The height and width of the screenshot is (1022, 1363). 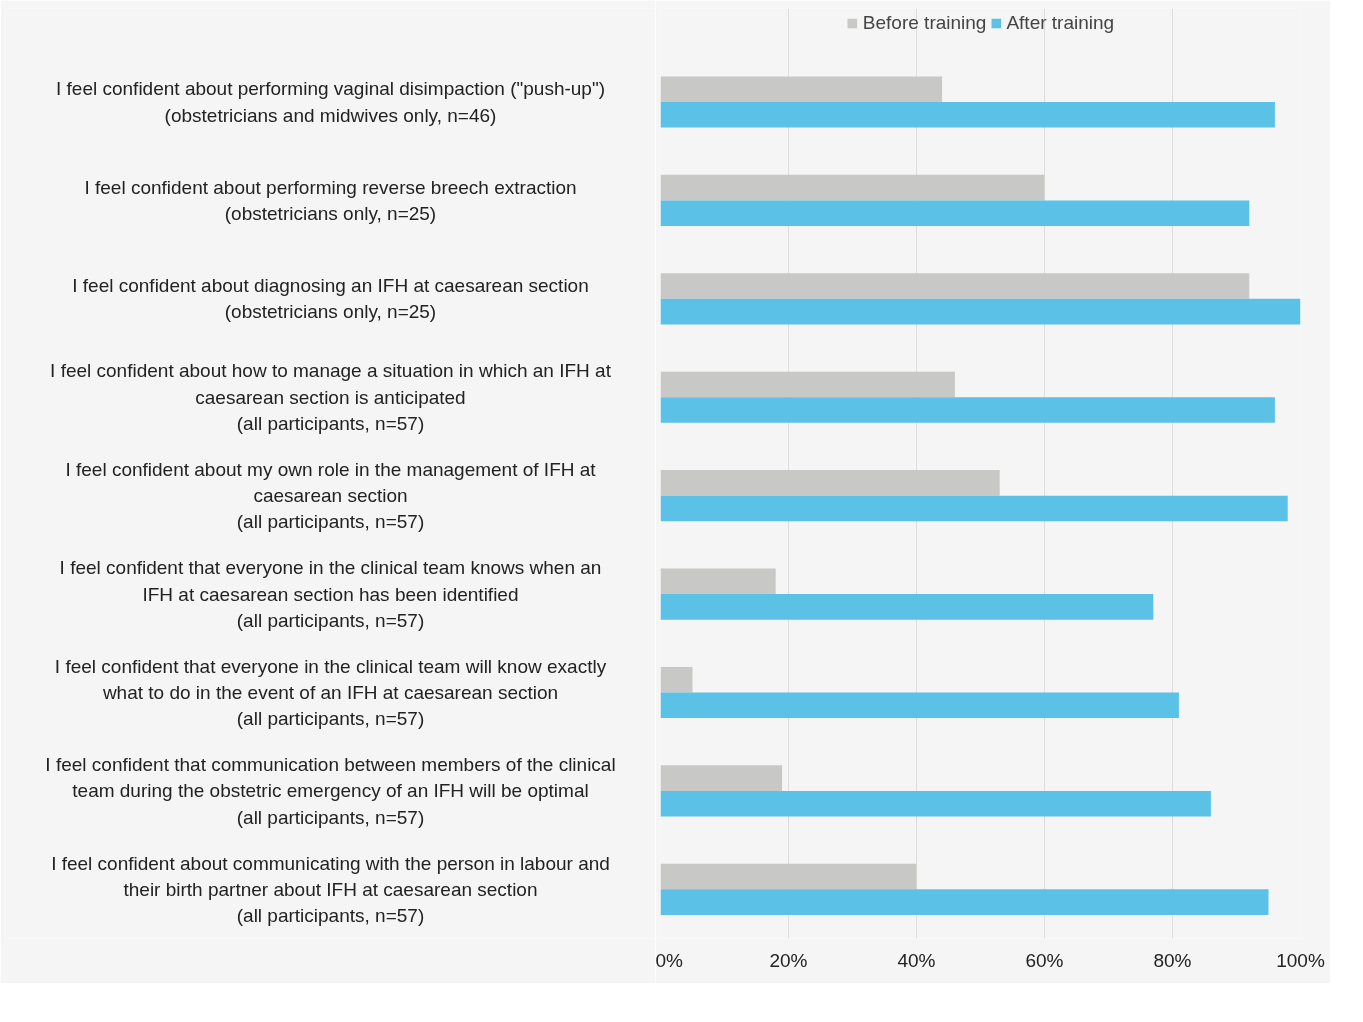 I want to click on y-tick-label: I feel confident about performing reverse breech extraction (obstetricians only, n=25), so click(x=330, y=200).